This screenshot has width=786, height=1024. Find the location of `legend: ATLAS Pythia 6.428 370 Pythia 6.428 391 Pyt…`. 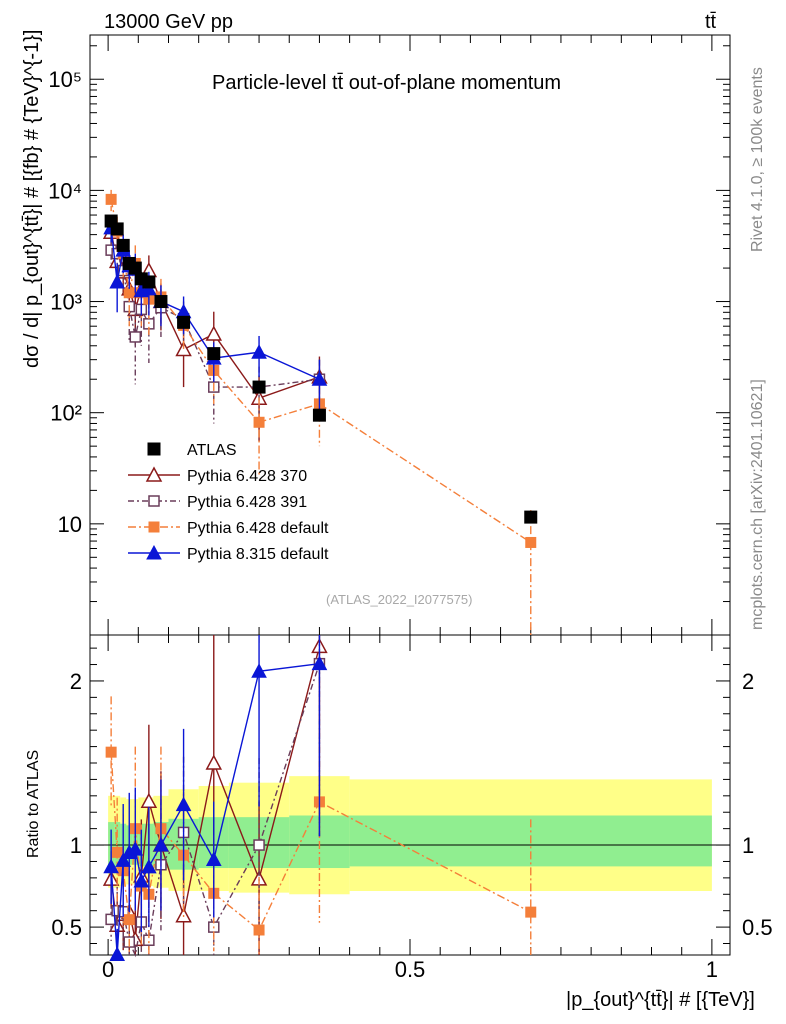

legend: ATLAS Pythia 6.428 370 Pythia 6.428 391 Pyt… is located at coordinates (228, 502).